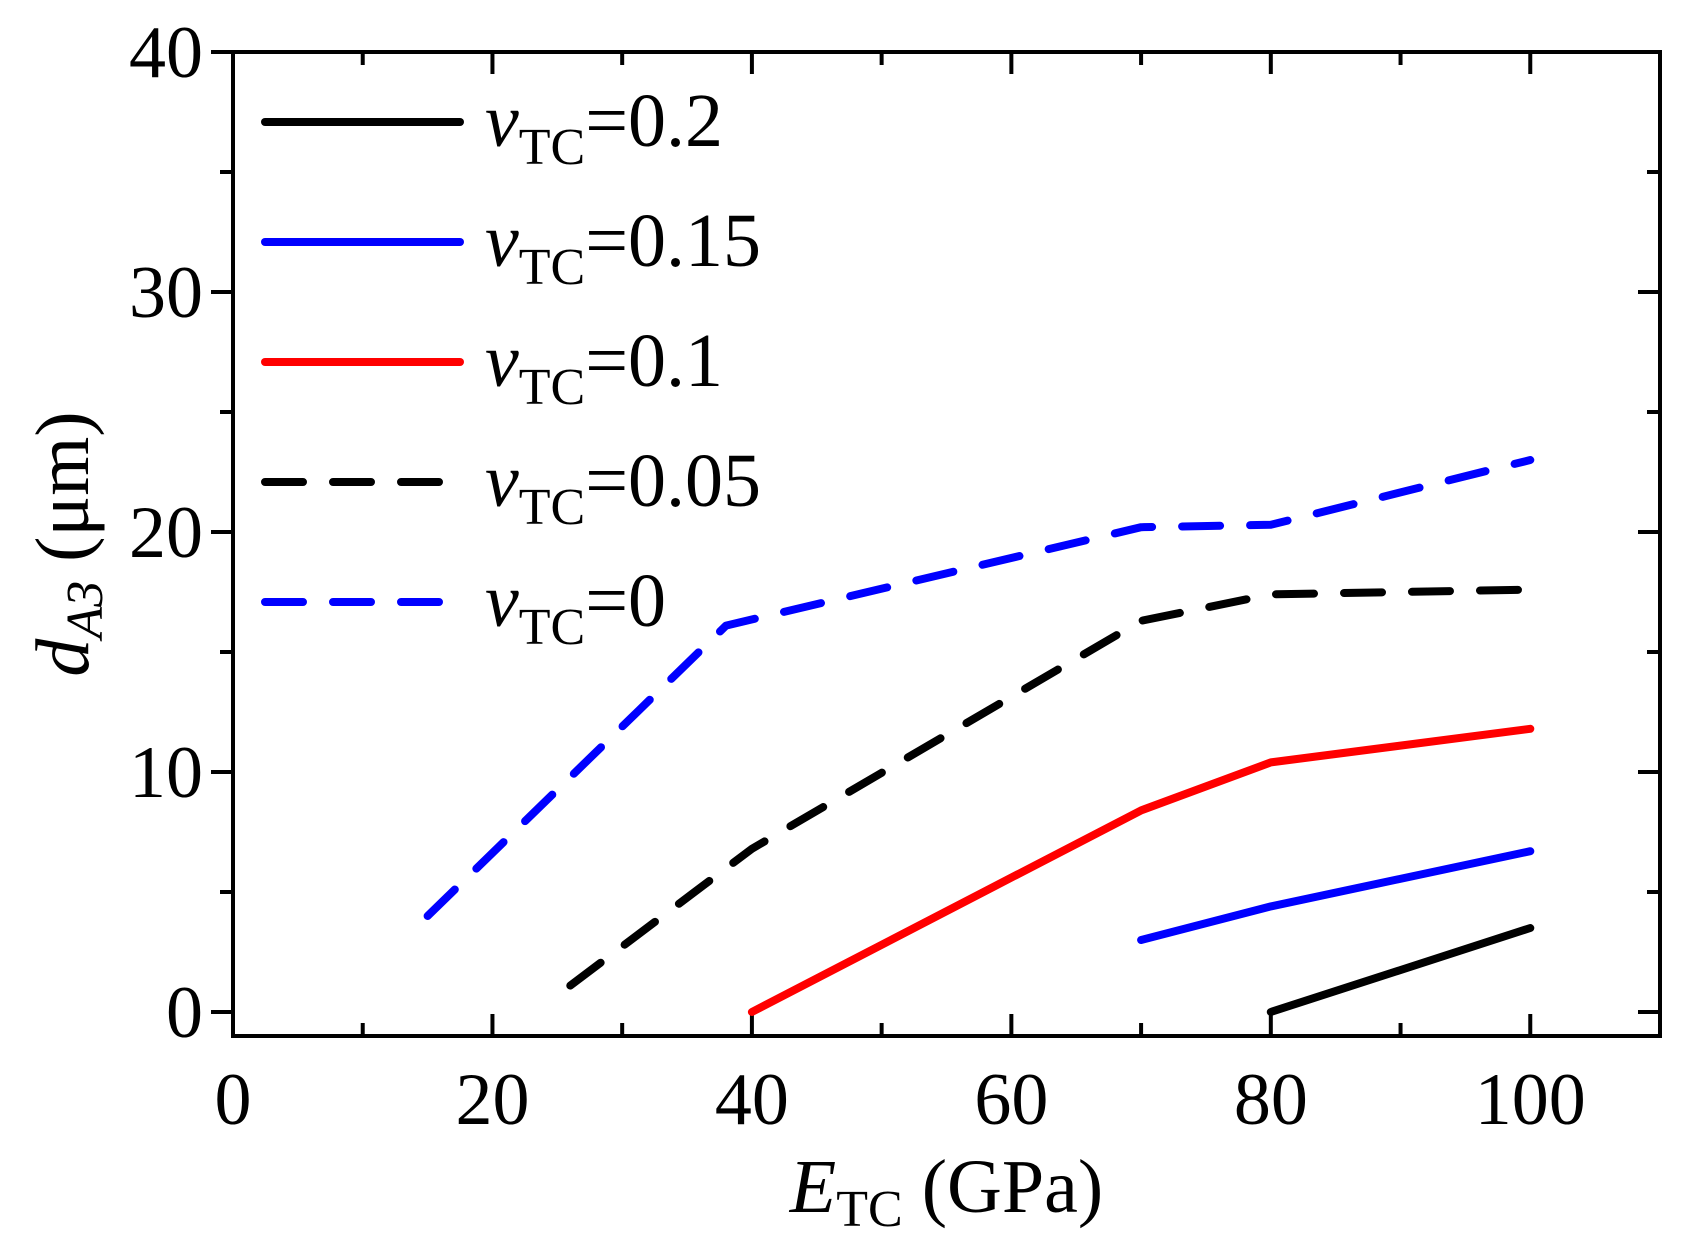 The width and height of the screenshot is (1681, 1250). What do you see at coordinates (752, 1100) in the screenshot?
I see `x-tick-label: 40` at bounding box center [752, 1100].